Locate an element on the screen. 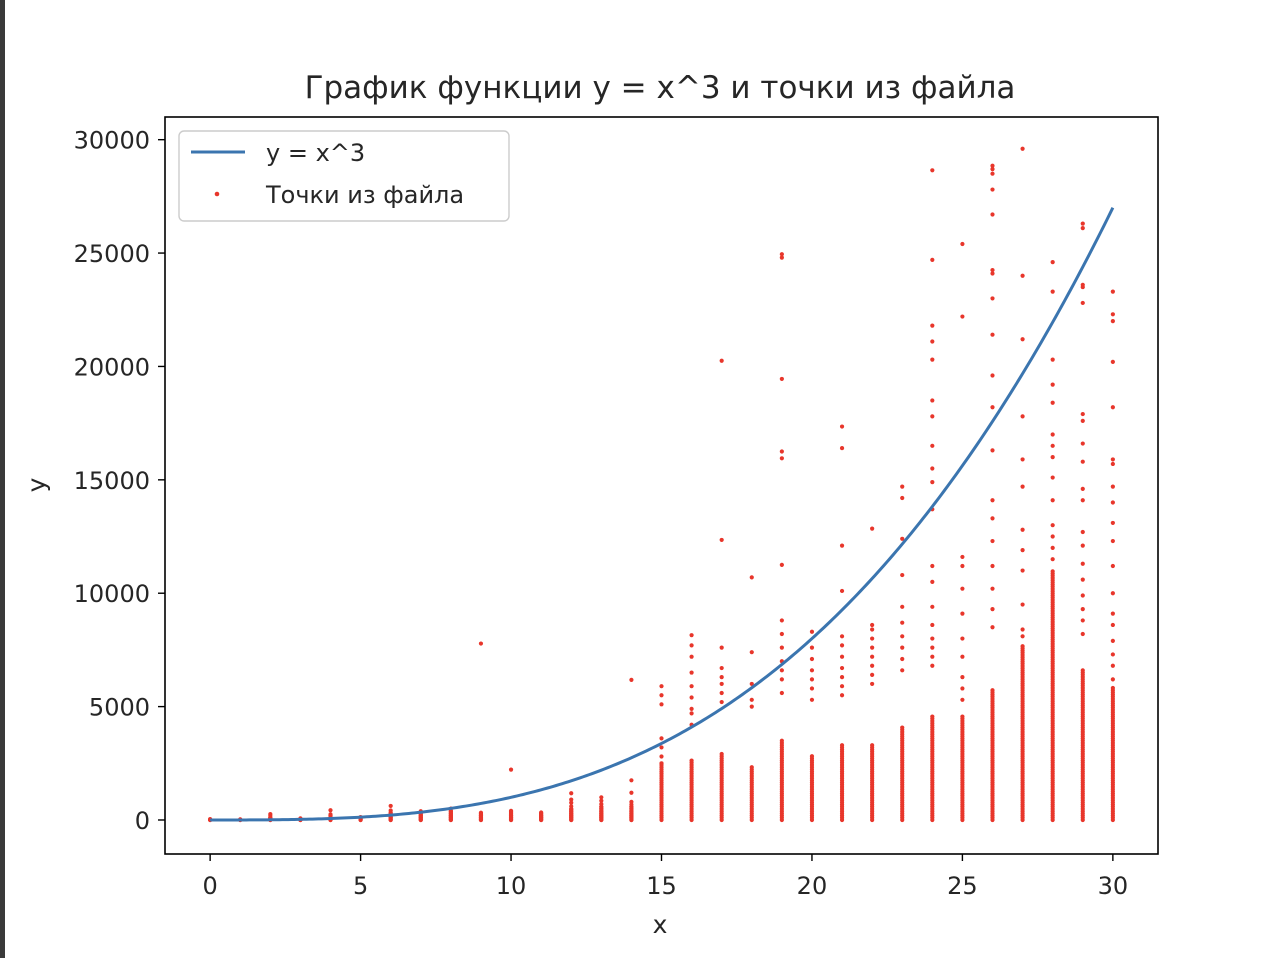  legend-scatter-swatch is located at coordinates (217, 194).